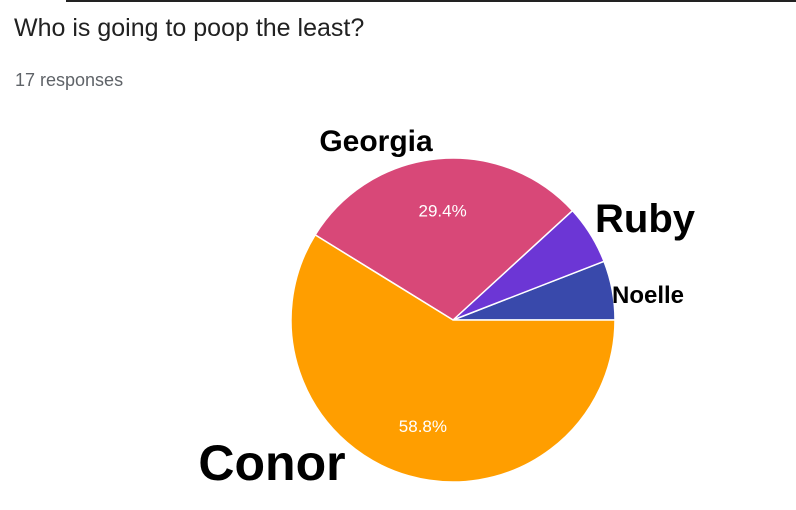 Image resolution: width=796 pixels, height=510 pixels. I want to click on percent-label-georgia: 29.4%, so click(442, 210).